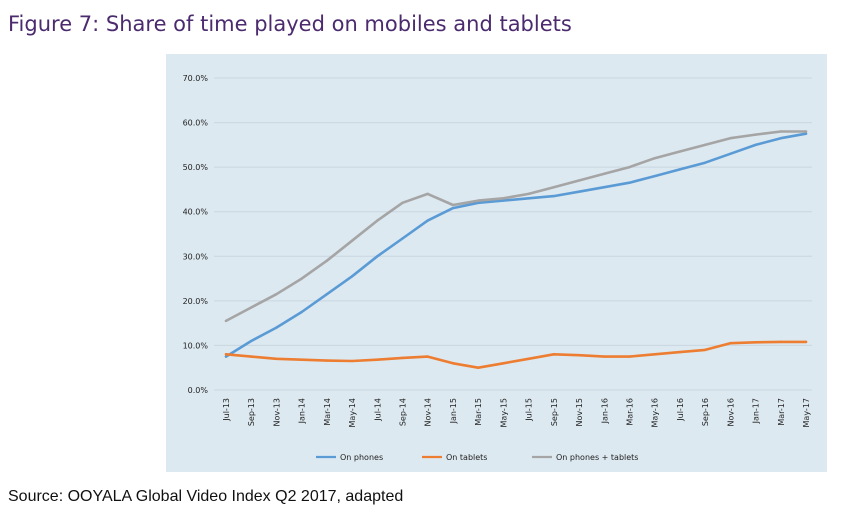  Describe the element at coordinates (466, 457) in the screenshot. I see `legend-label-on-tablets: On tablets` at that location.